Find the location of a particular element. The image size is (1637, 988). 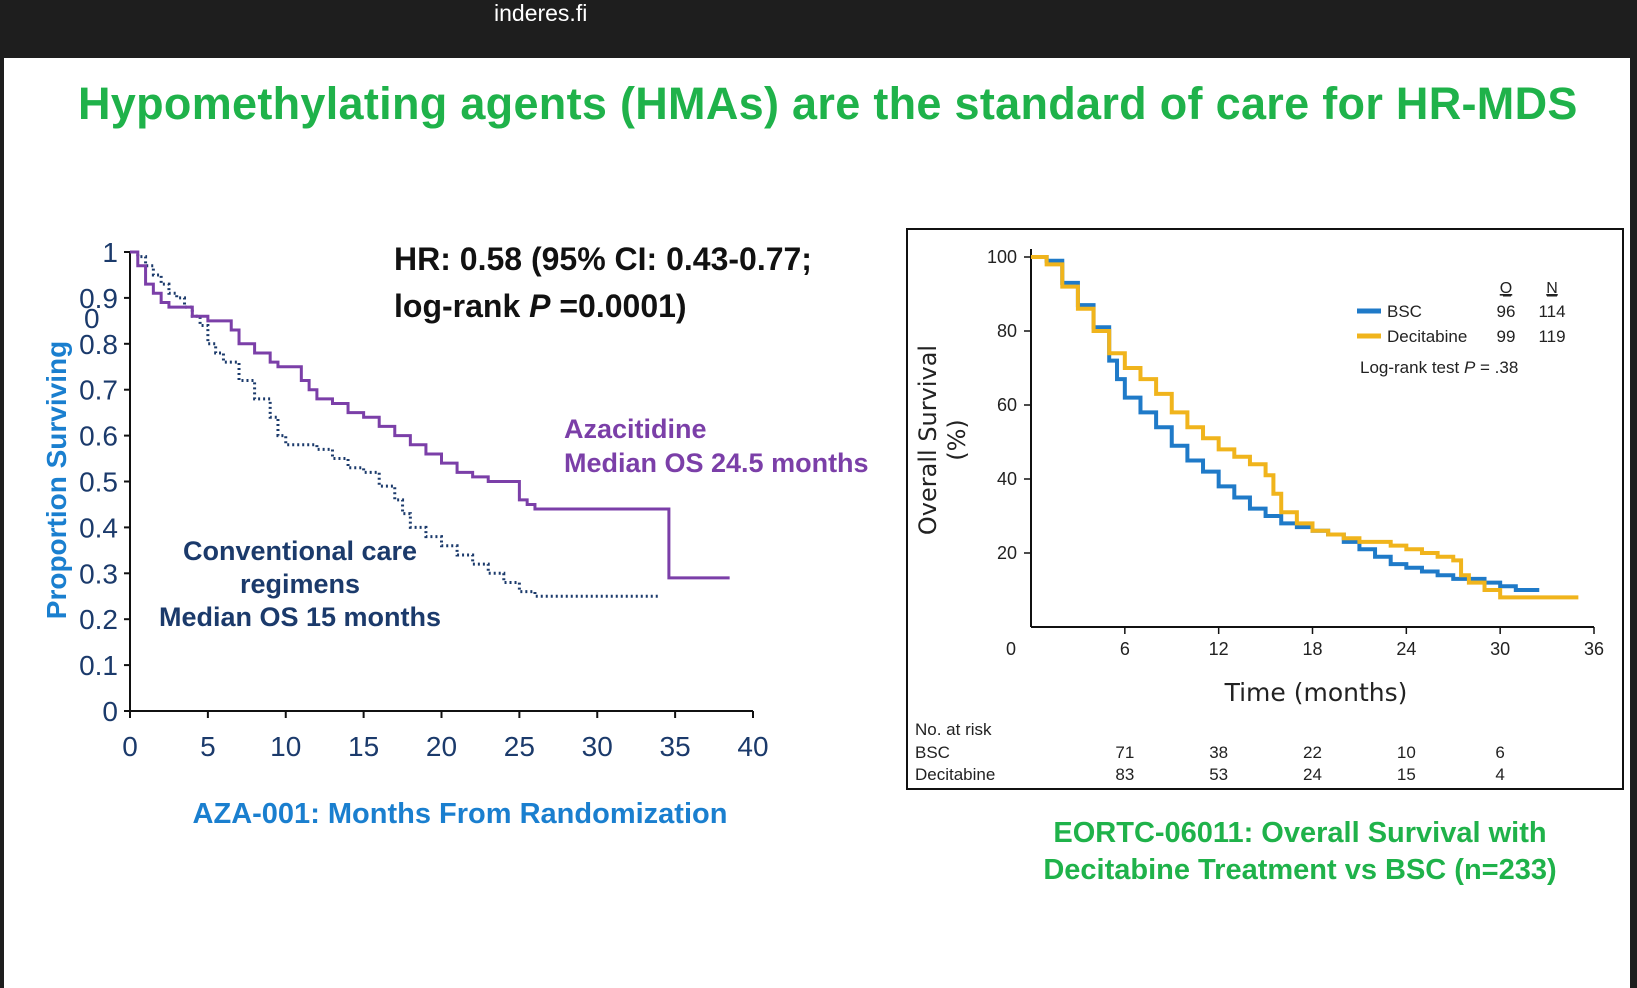

left-y-axis-label: Proportion Surviving is located at coordinates (56, 480).